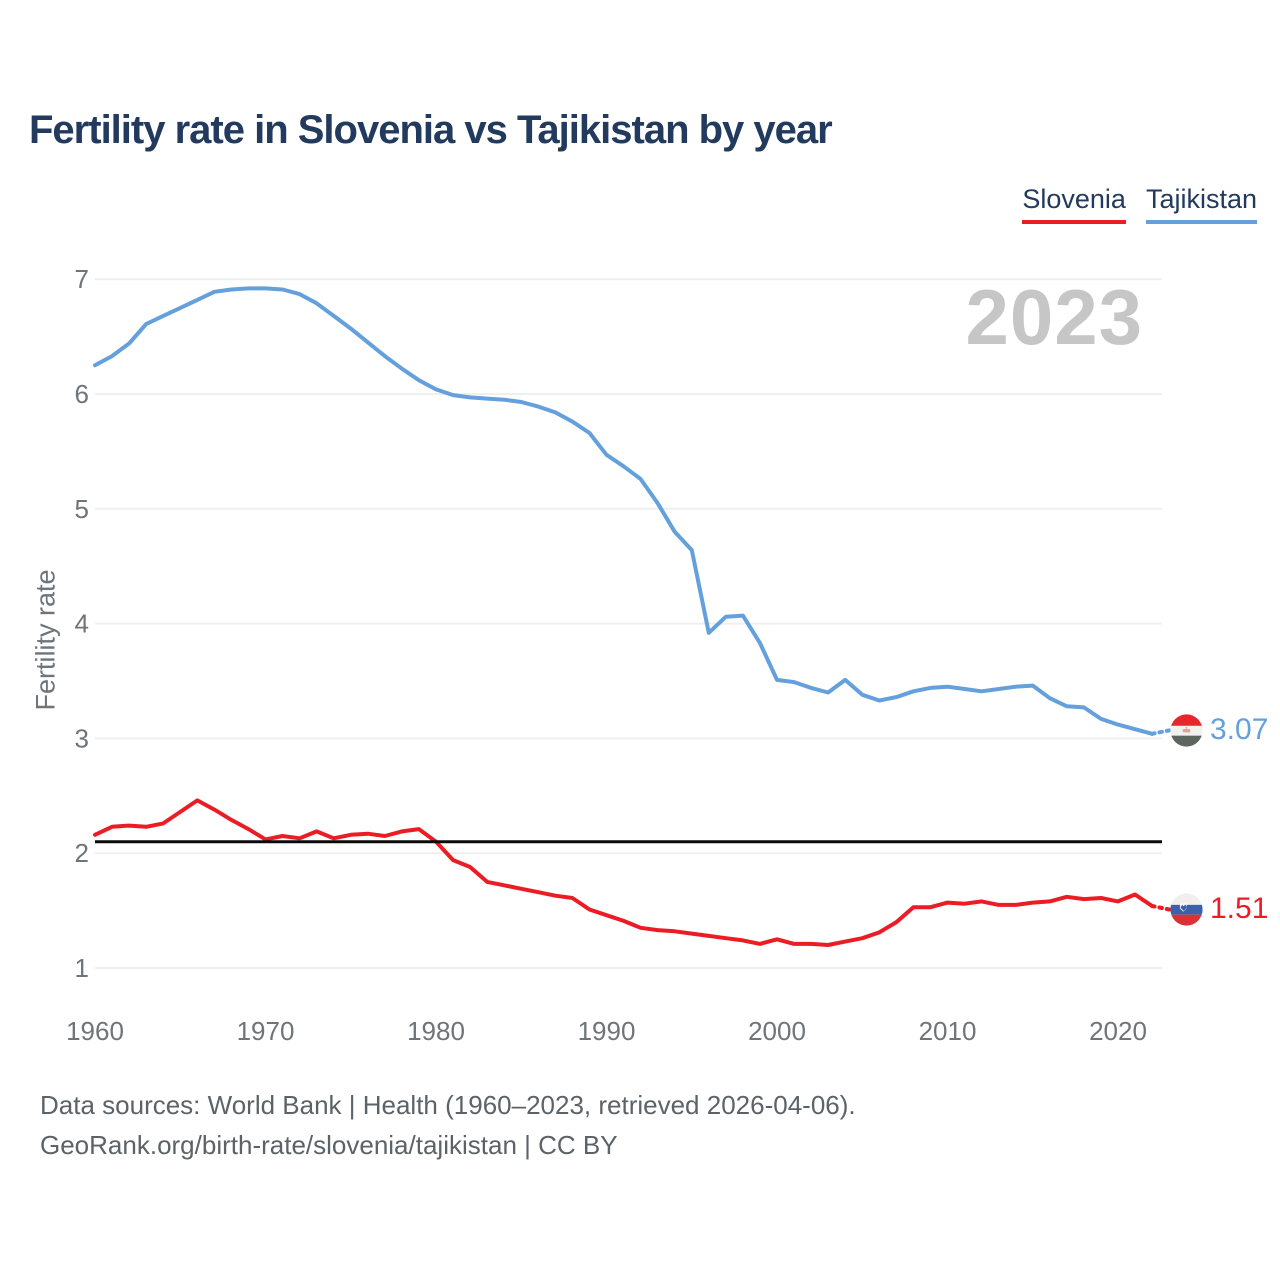 This screenshot has width=1280, height=1280. Describe the element at coordinates (82, 279) in the screenshot. I see `y-tick-label: 7` at that location.